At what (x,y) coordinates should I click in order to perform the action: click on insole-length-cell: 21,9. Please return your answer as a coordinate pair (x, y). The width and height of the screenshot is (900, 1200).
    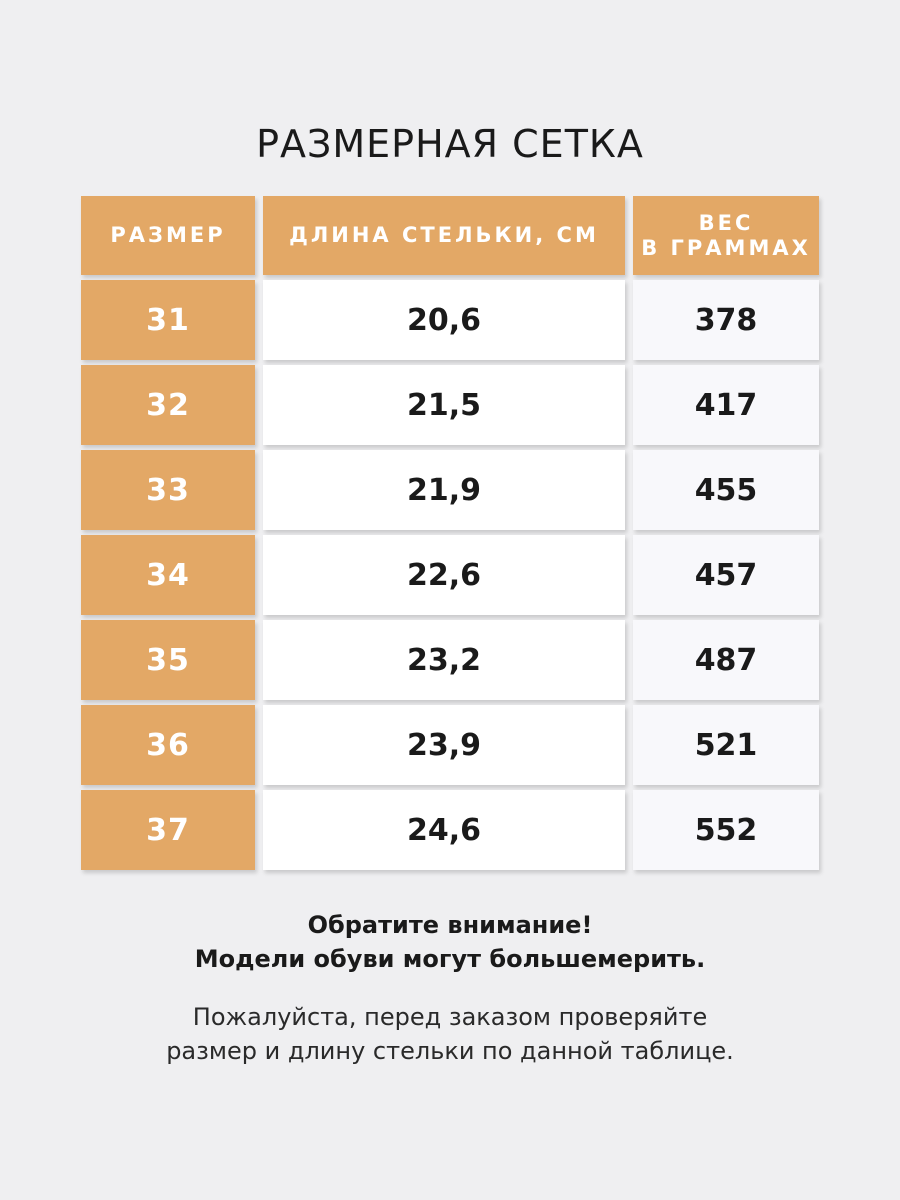
    Looking at the image, I should click on (444, 490).